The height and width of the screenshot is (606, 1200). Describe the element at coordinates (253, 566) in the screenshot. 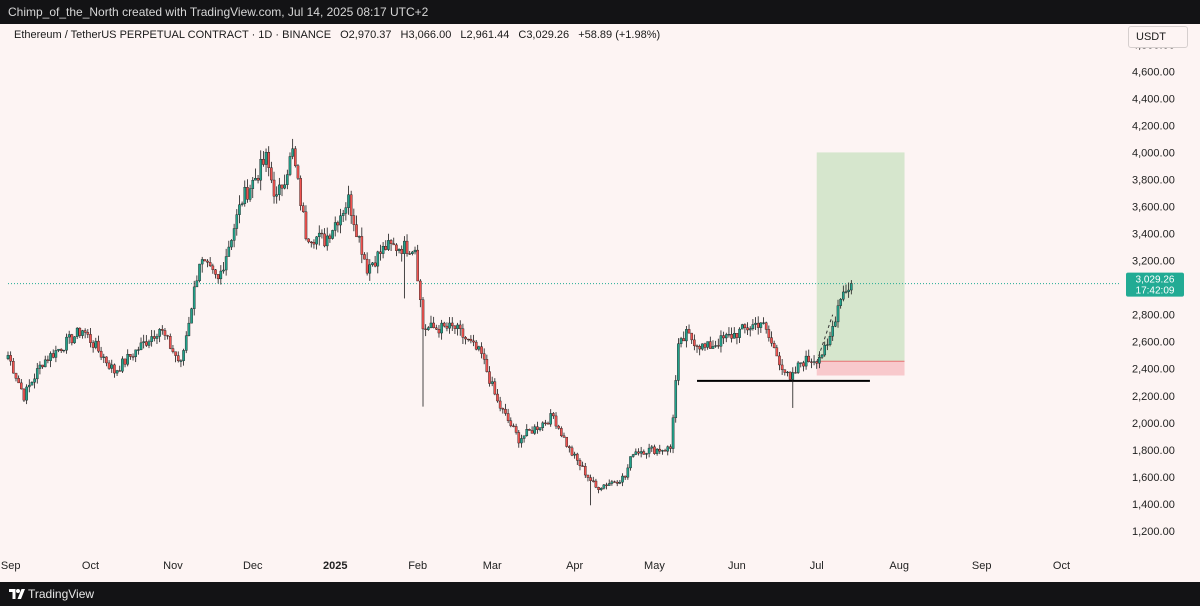

I see `time-axis-tick-label: Dec` at that location.